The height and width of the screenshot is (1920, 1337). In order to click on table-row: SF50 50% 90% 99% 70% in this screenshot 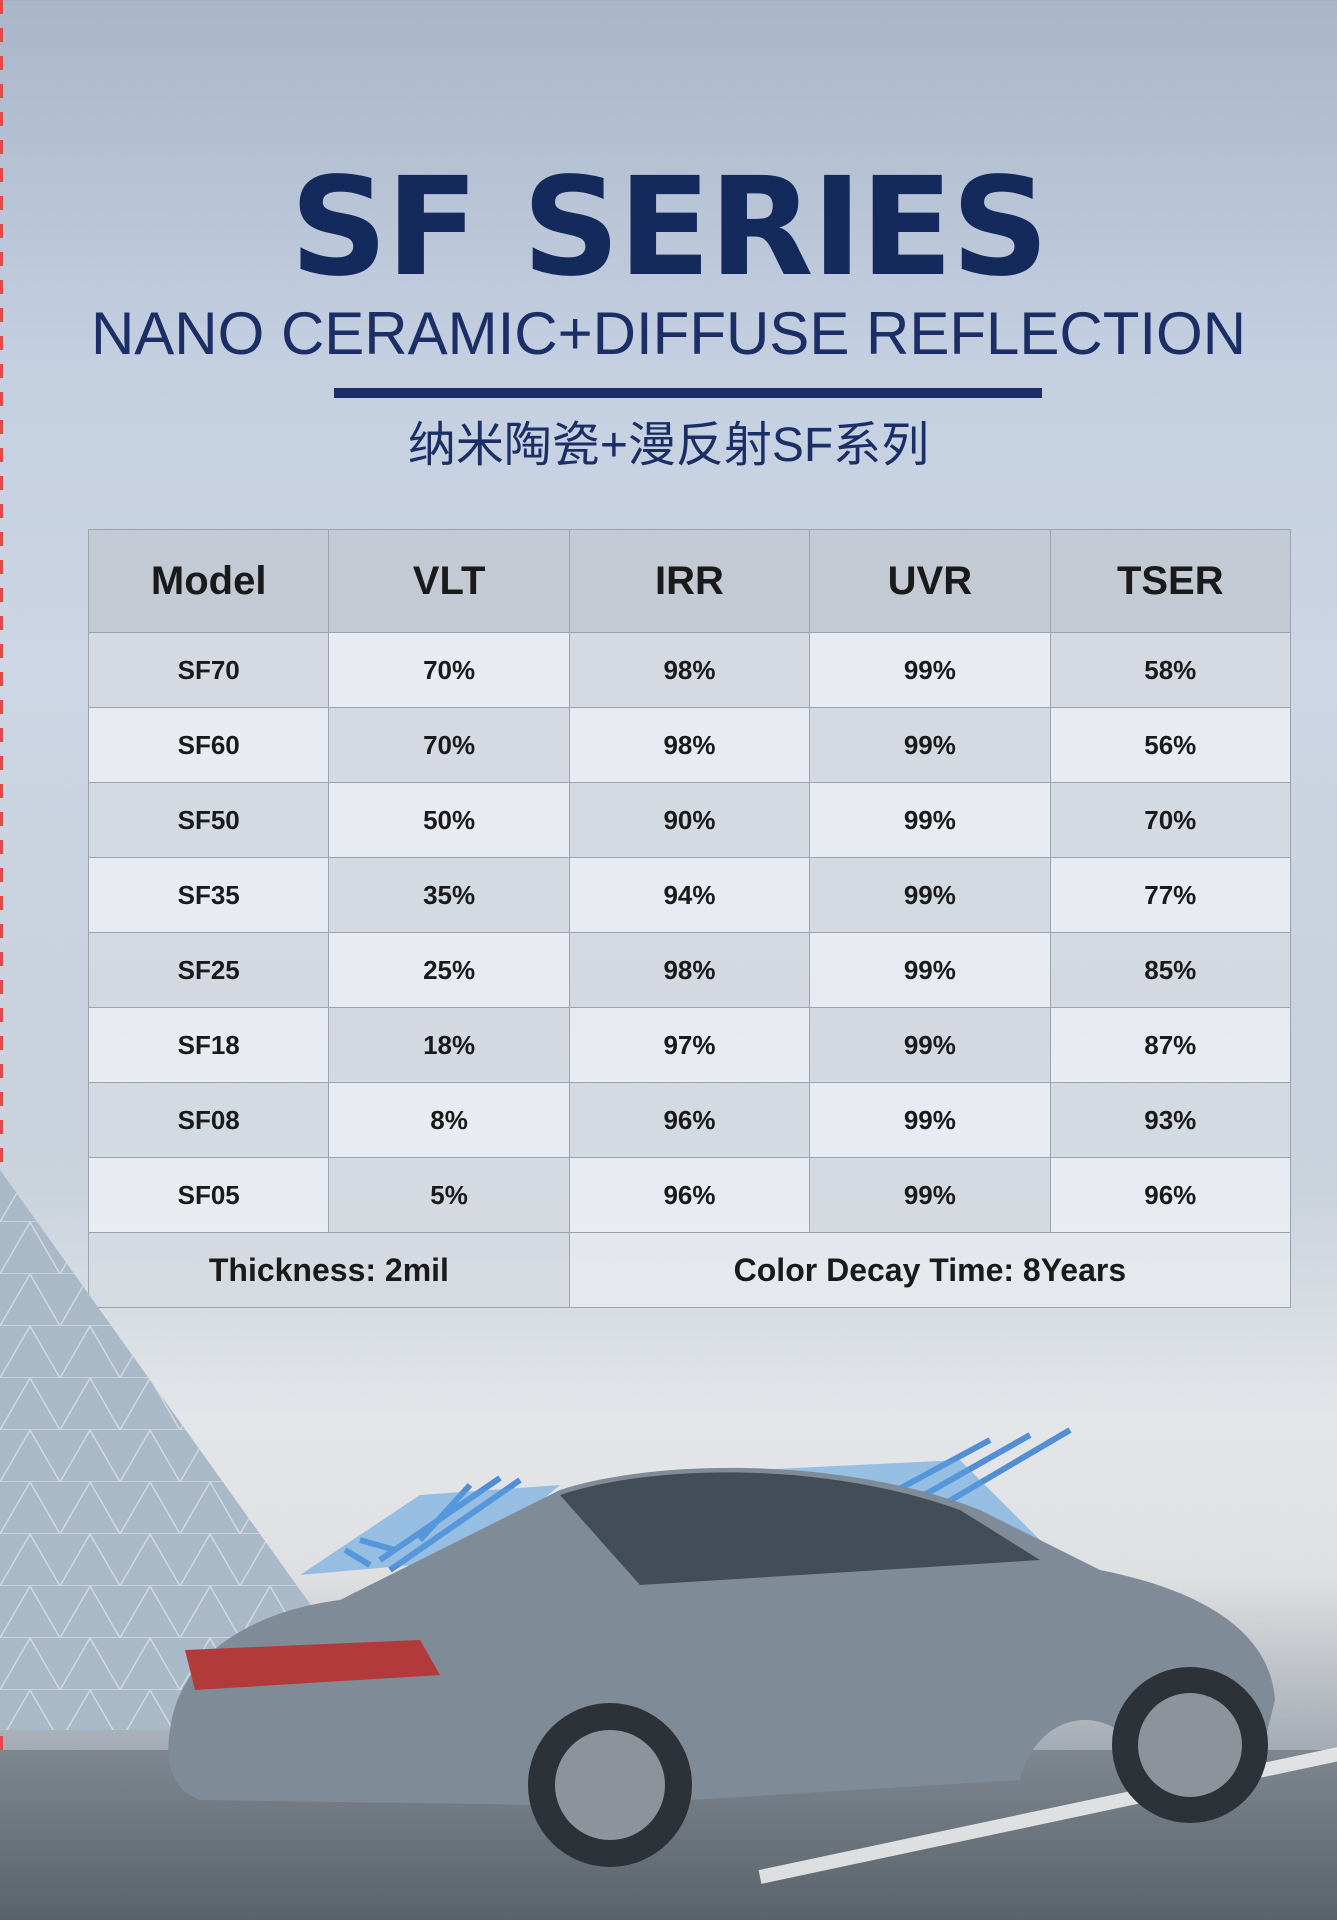, I will do `click(689, 820)`.